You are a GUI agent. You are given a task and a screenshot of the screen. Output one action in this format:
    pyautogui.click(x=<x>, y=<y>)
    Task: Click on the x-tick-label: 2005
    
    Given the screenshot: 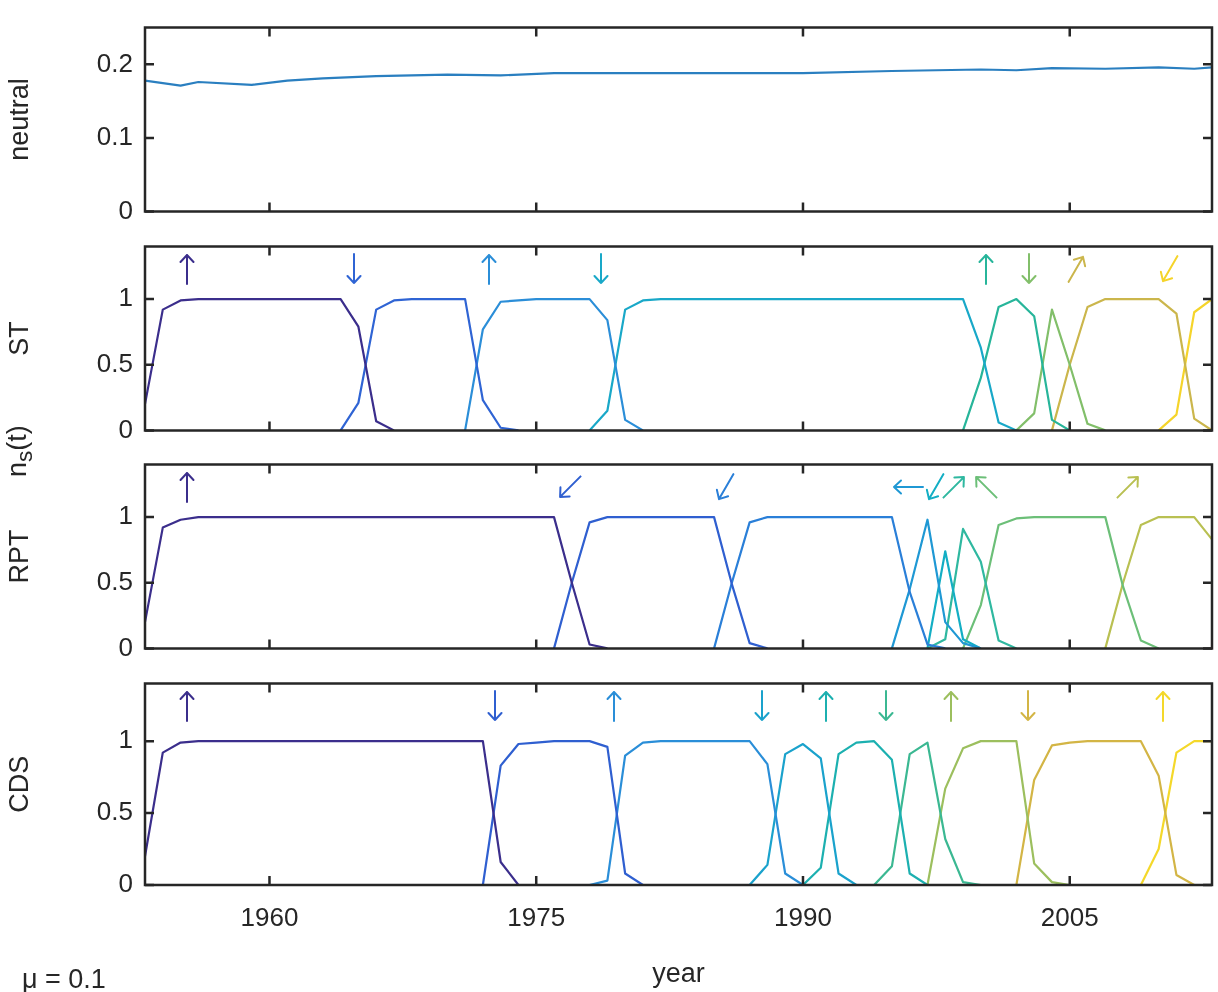 What is the action you would take?
    pyautogui.click(x=1069, y=916)
    